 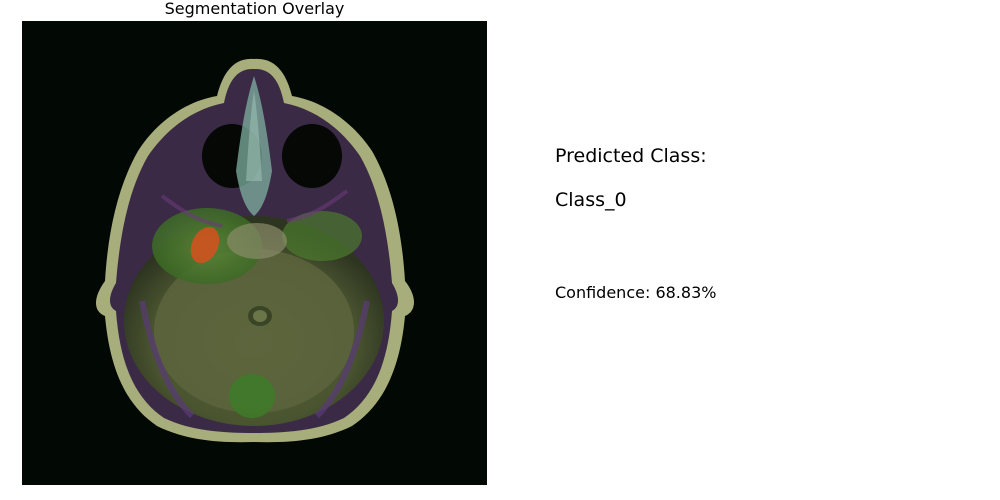 I want to click on predicted-class-value: Class_0, so click(x=591, y=200).